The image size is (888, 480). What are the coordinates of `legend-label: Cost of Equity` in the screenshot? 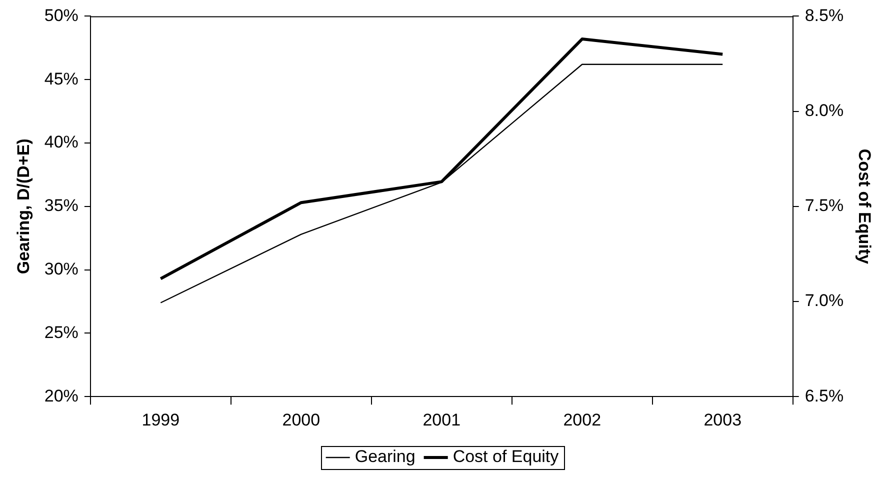 It's located at (506, 456).